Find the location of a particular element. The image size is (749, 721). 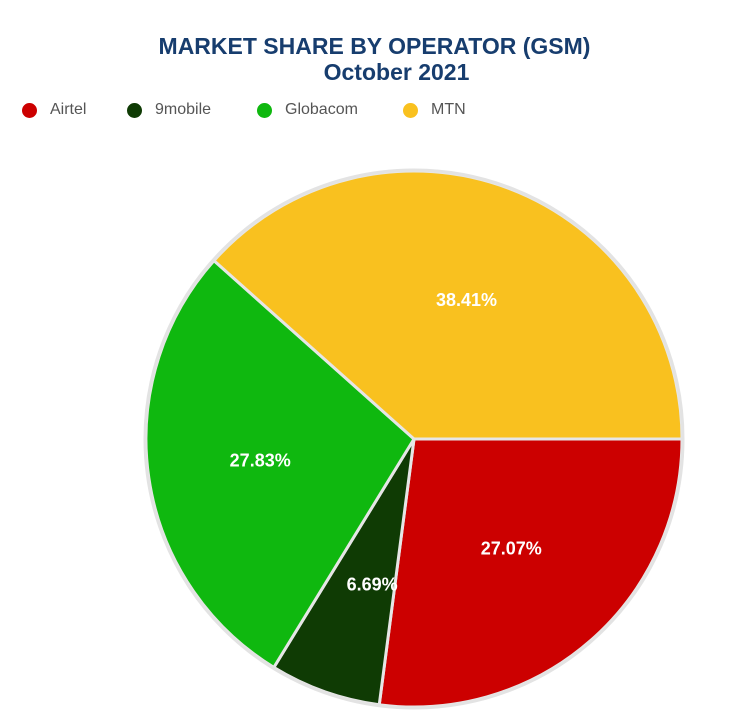

legend-label-9mobile: 9mobile is located at coordinates (183, 109).